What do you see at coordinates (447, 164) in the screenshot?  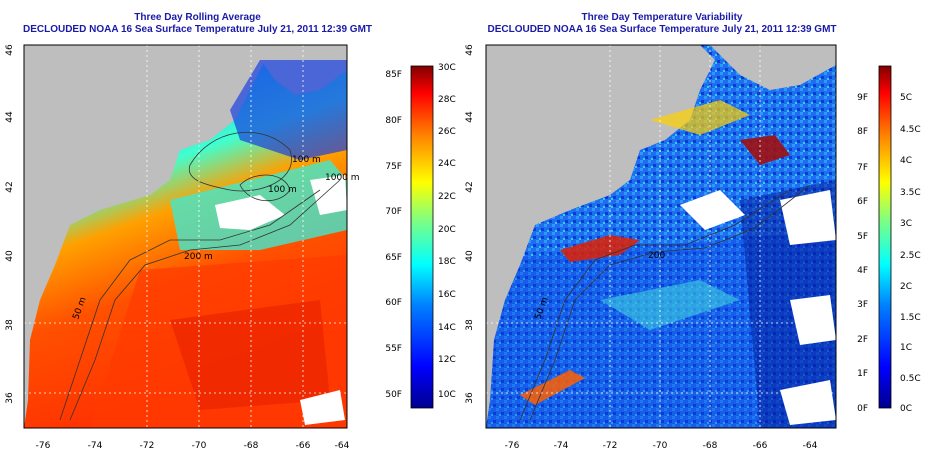 I see `colorbar-c-label: 24C` at bounding box center [447, 164].